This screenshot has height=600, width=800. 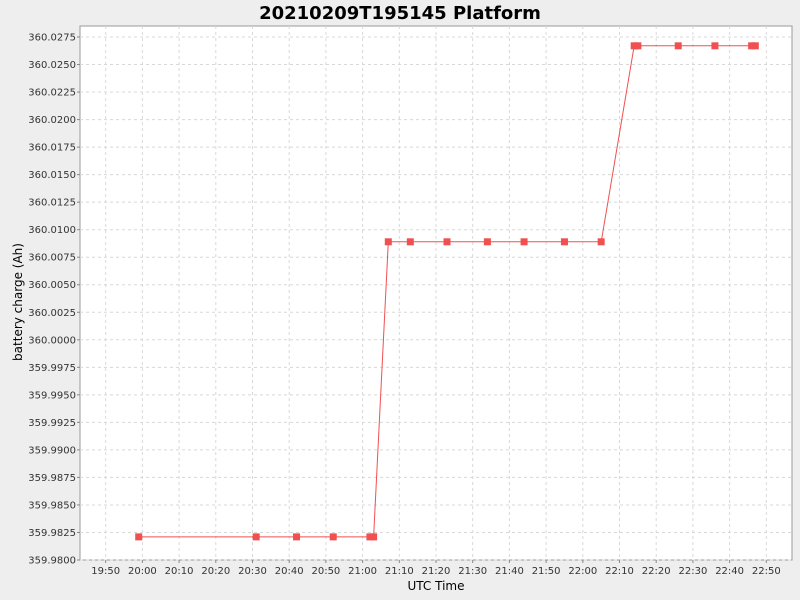 I want to click on x-tick-label: 20:40, so click(x=289, y=571).